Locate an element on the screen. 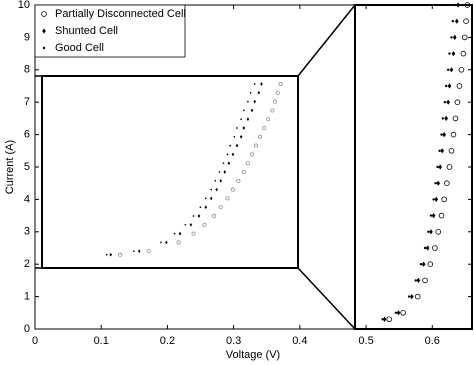 The width and height of the screenshot is (474, 365). legend-box is located at coordinates (110, 31).